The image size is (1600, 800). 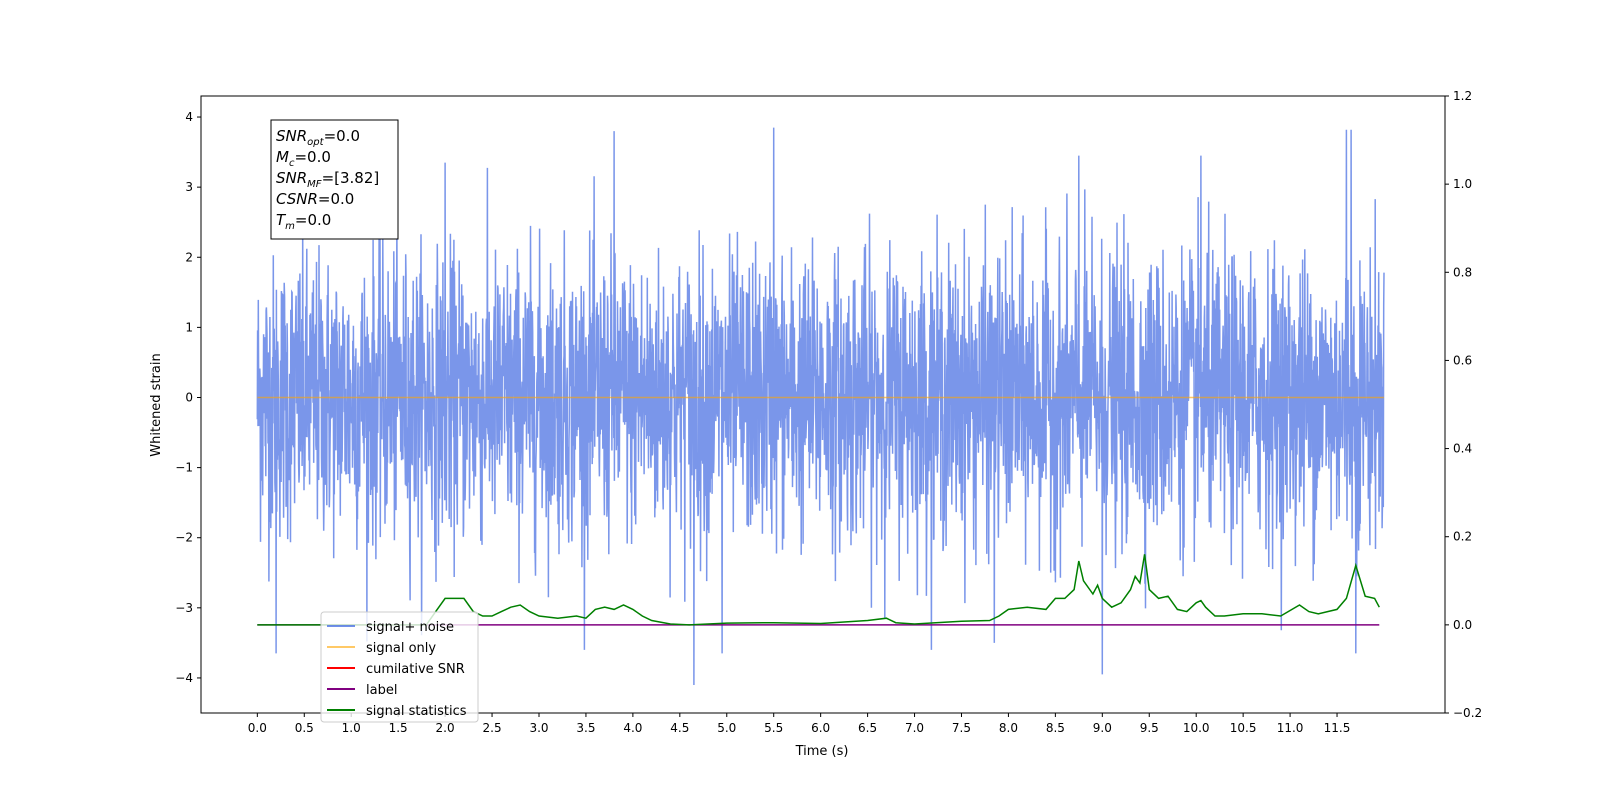 I want to click on annotation-line: Tm=0.0, so click(x=303, y=221).